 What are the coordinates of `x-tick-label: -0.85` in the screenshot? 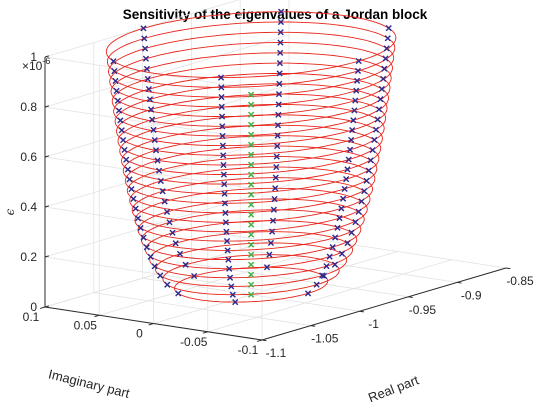 It's located at (520, 281).